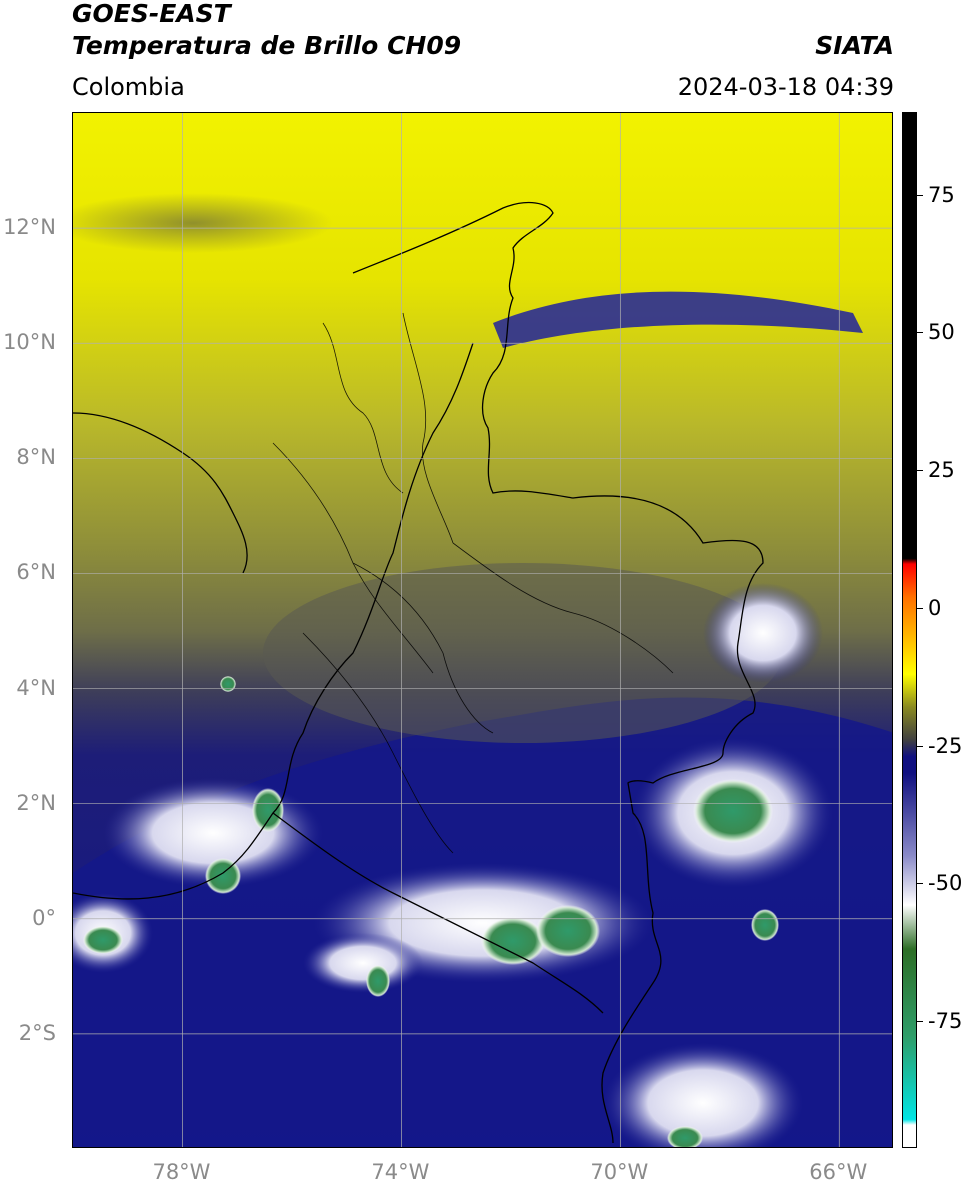 This screenshot has height=1190, width=966. Describe the element at coordinates (37, 1032) in the screenshot. I see `lat-label: 2°S` at that location.